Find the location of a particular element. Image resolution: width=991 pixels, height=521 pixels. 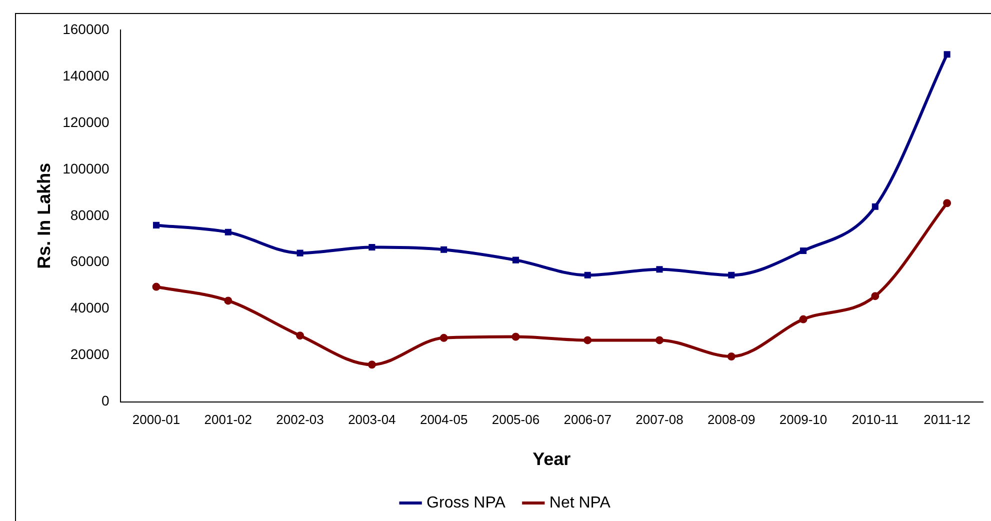

y-tick-label: 160000 is located at coordinates (86, 28).